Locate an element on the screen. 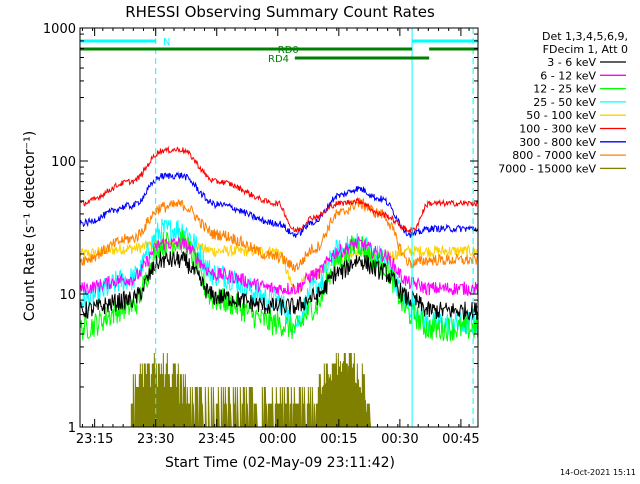  legend-entry-label: 300 - 800 keV is located at coordinates (557, 142).